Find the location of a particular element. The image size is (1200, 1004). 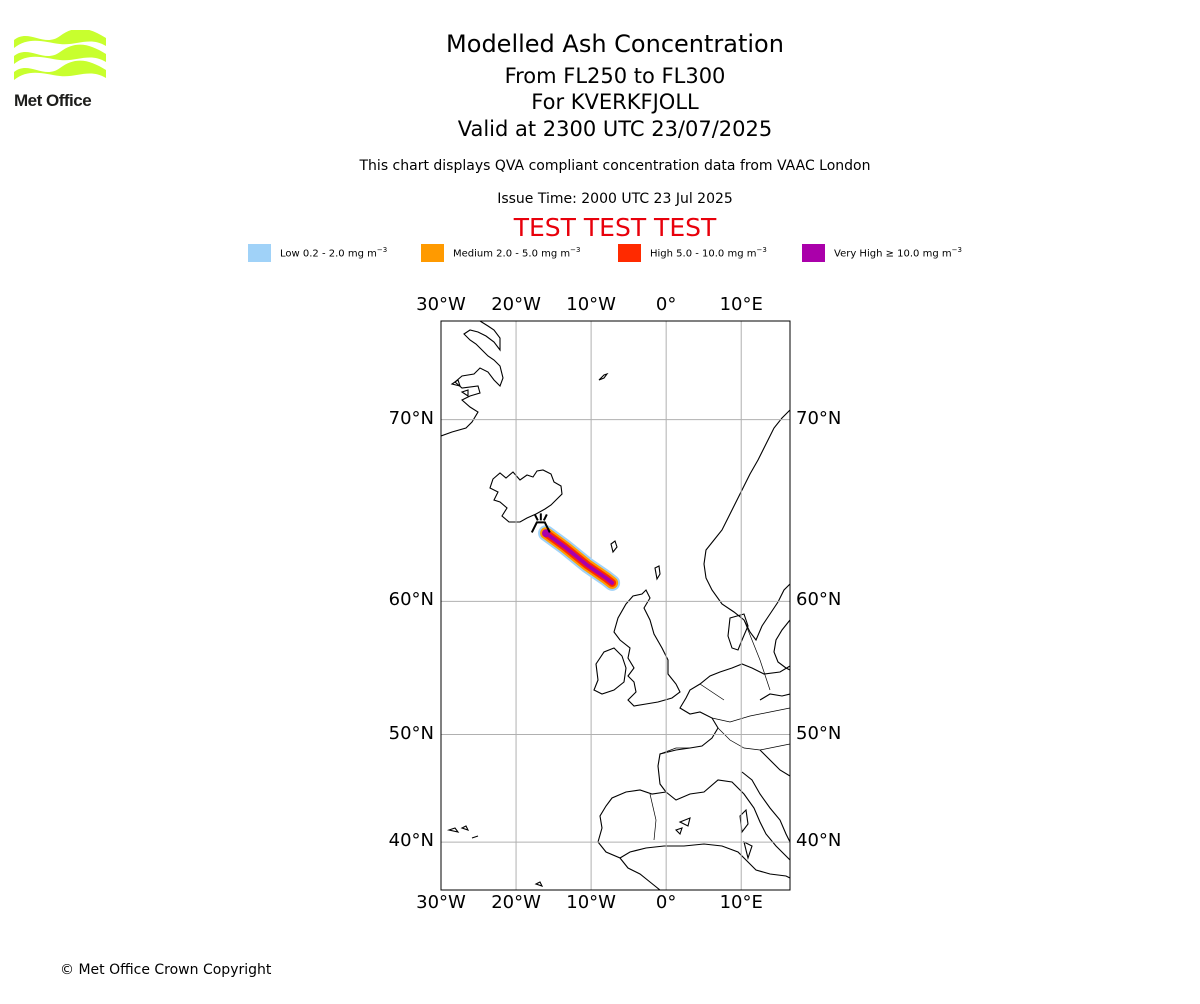

volcano-glyph is located at coordinates (540, 523).